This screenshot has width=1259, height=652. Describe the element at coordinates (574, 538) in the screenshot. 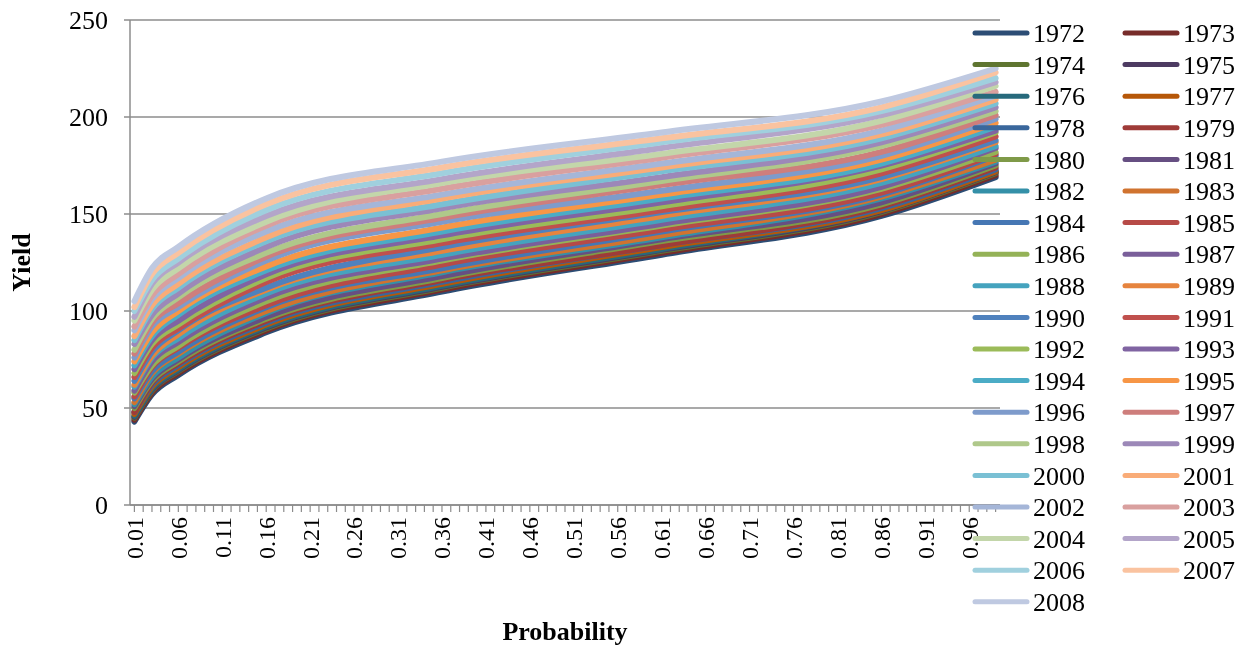

I see `x-tick-label: 0.51` at that location.